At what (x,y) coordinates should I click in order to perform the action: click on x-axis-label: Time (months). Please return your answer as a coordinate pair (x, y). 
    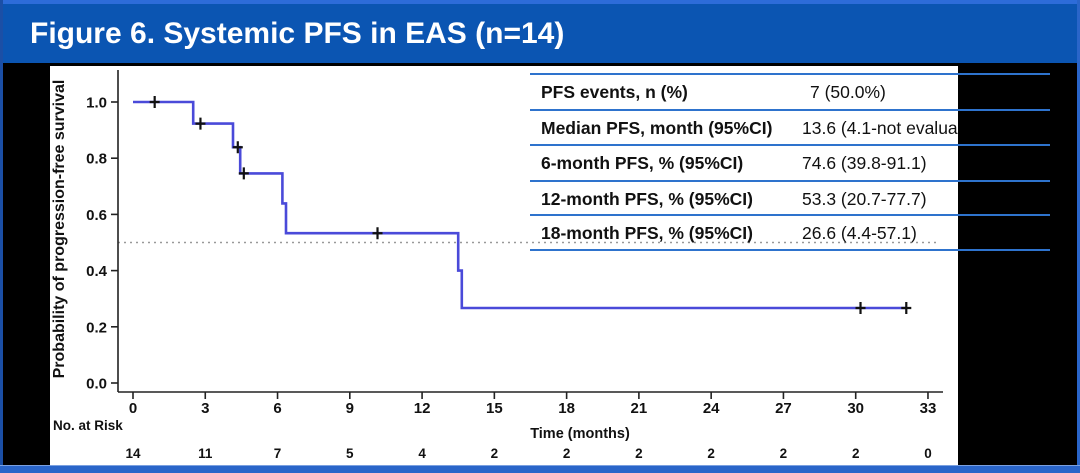
    Looking at the image, I should click on (580, 434).